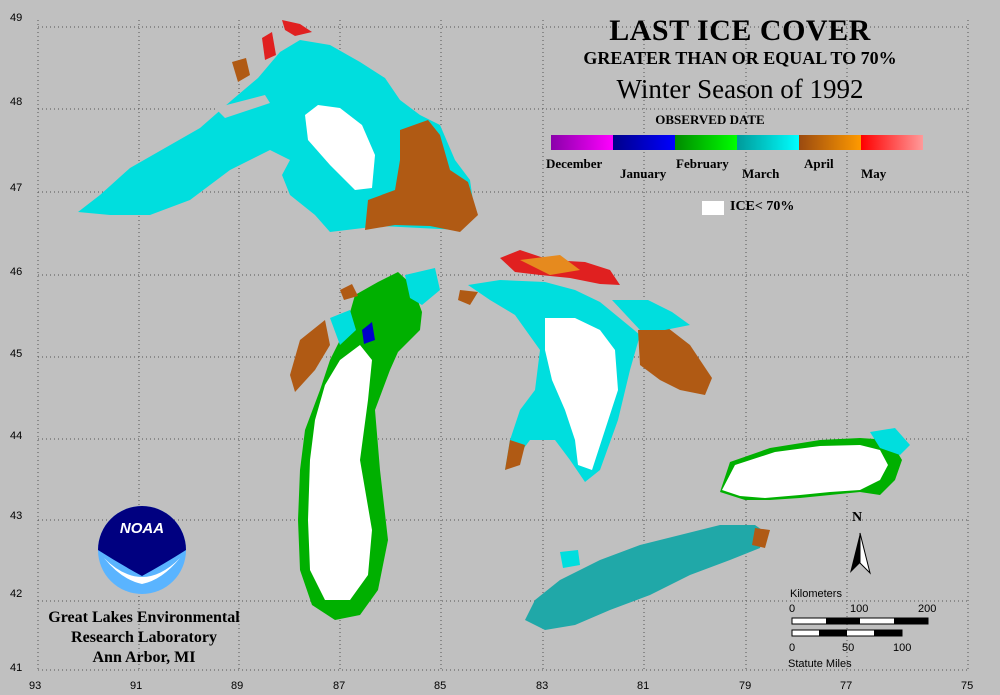  I want to click on legend-month-january: January, so click(643, 173).